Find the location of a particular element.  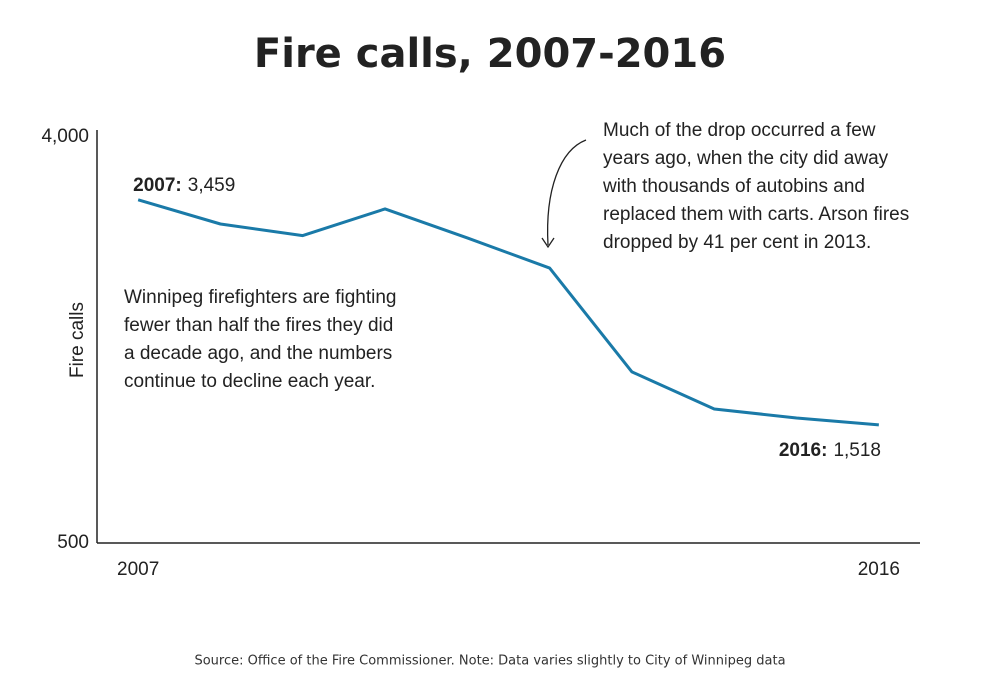

point-label-year: 2007: is located at coordinates (157, 185).